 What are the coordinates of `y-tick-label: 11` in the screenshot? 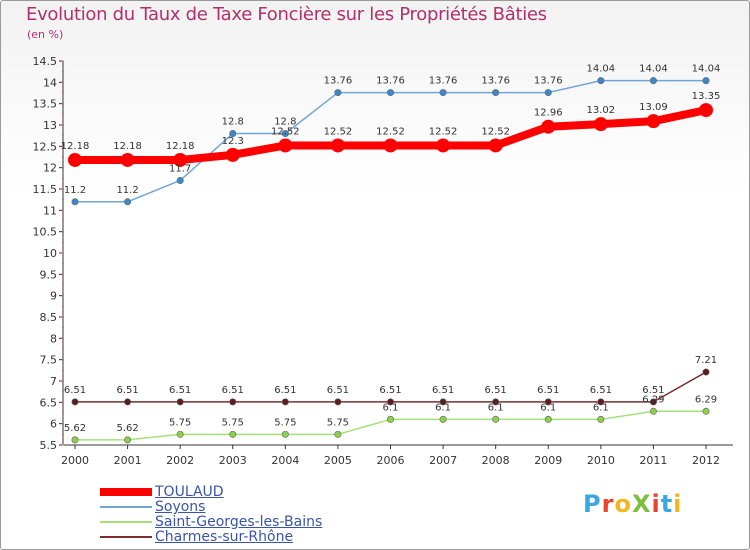 It's located at (50, 210).